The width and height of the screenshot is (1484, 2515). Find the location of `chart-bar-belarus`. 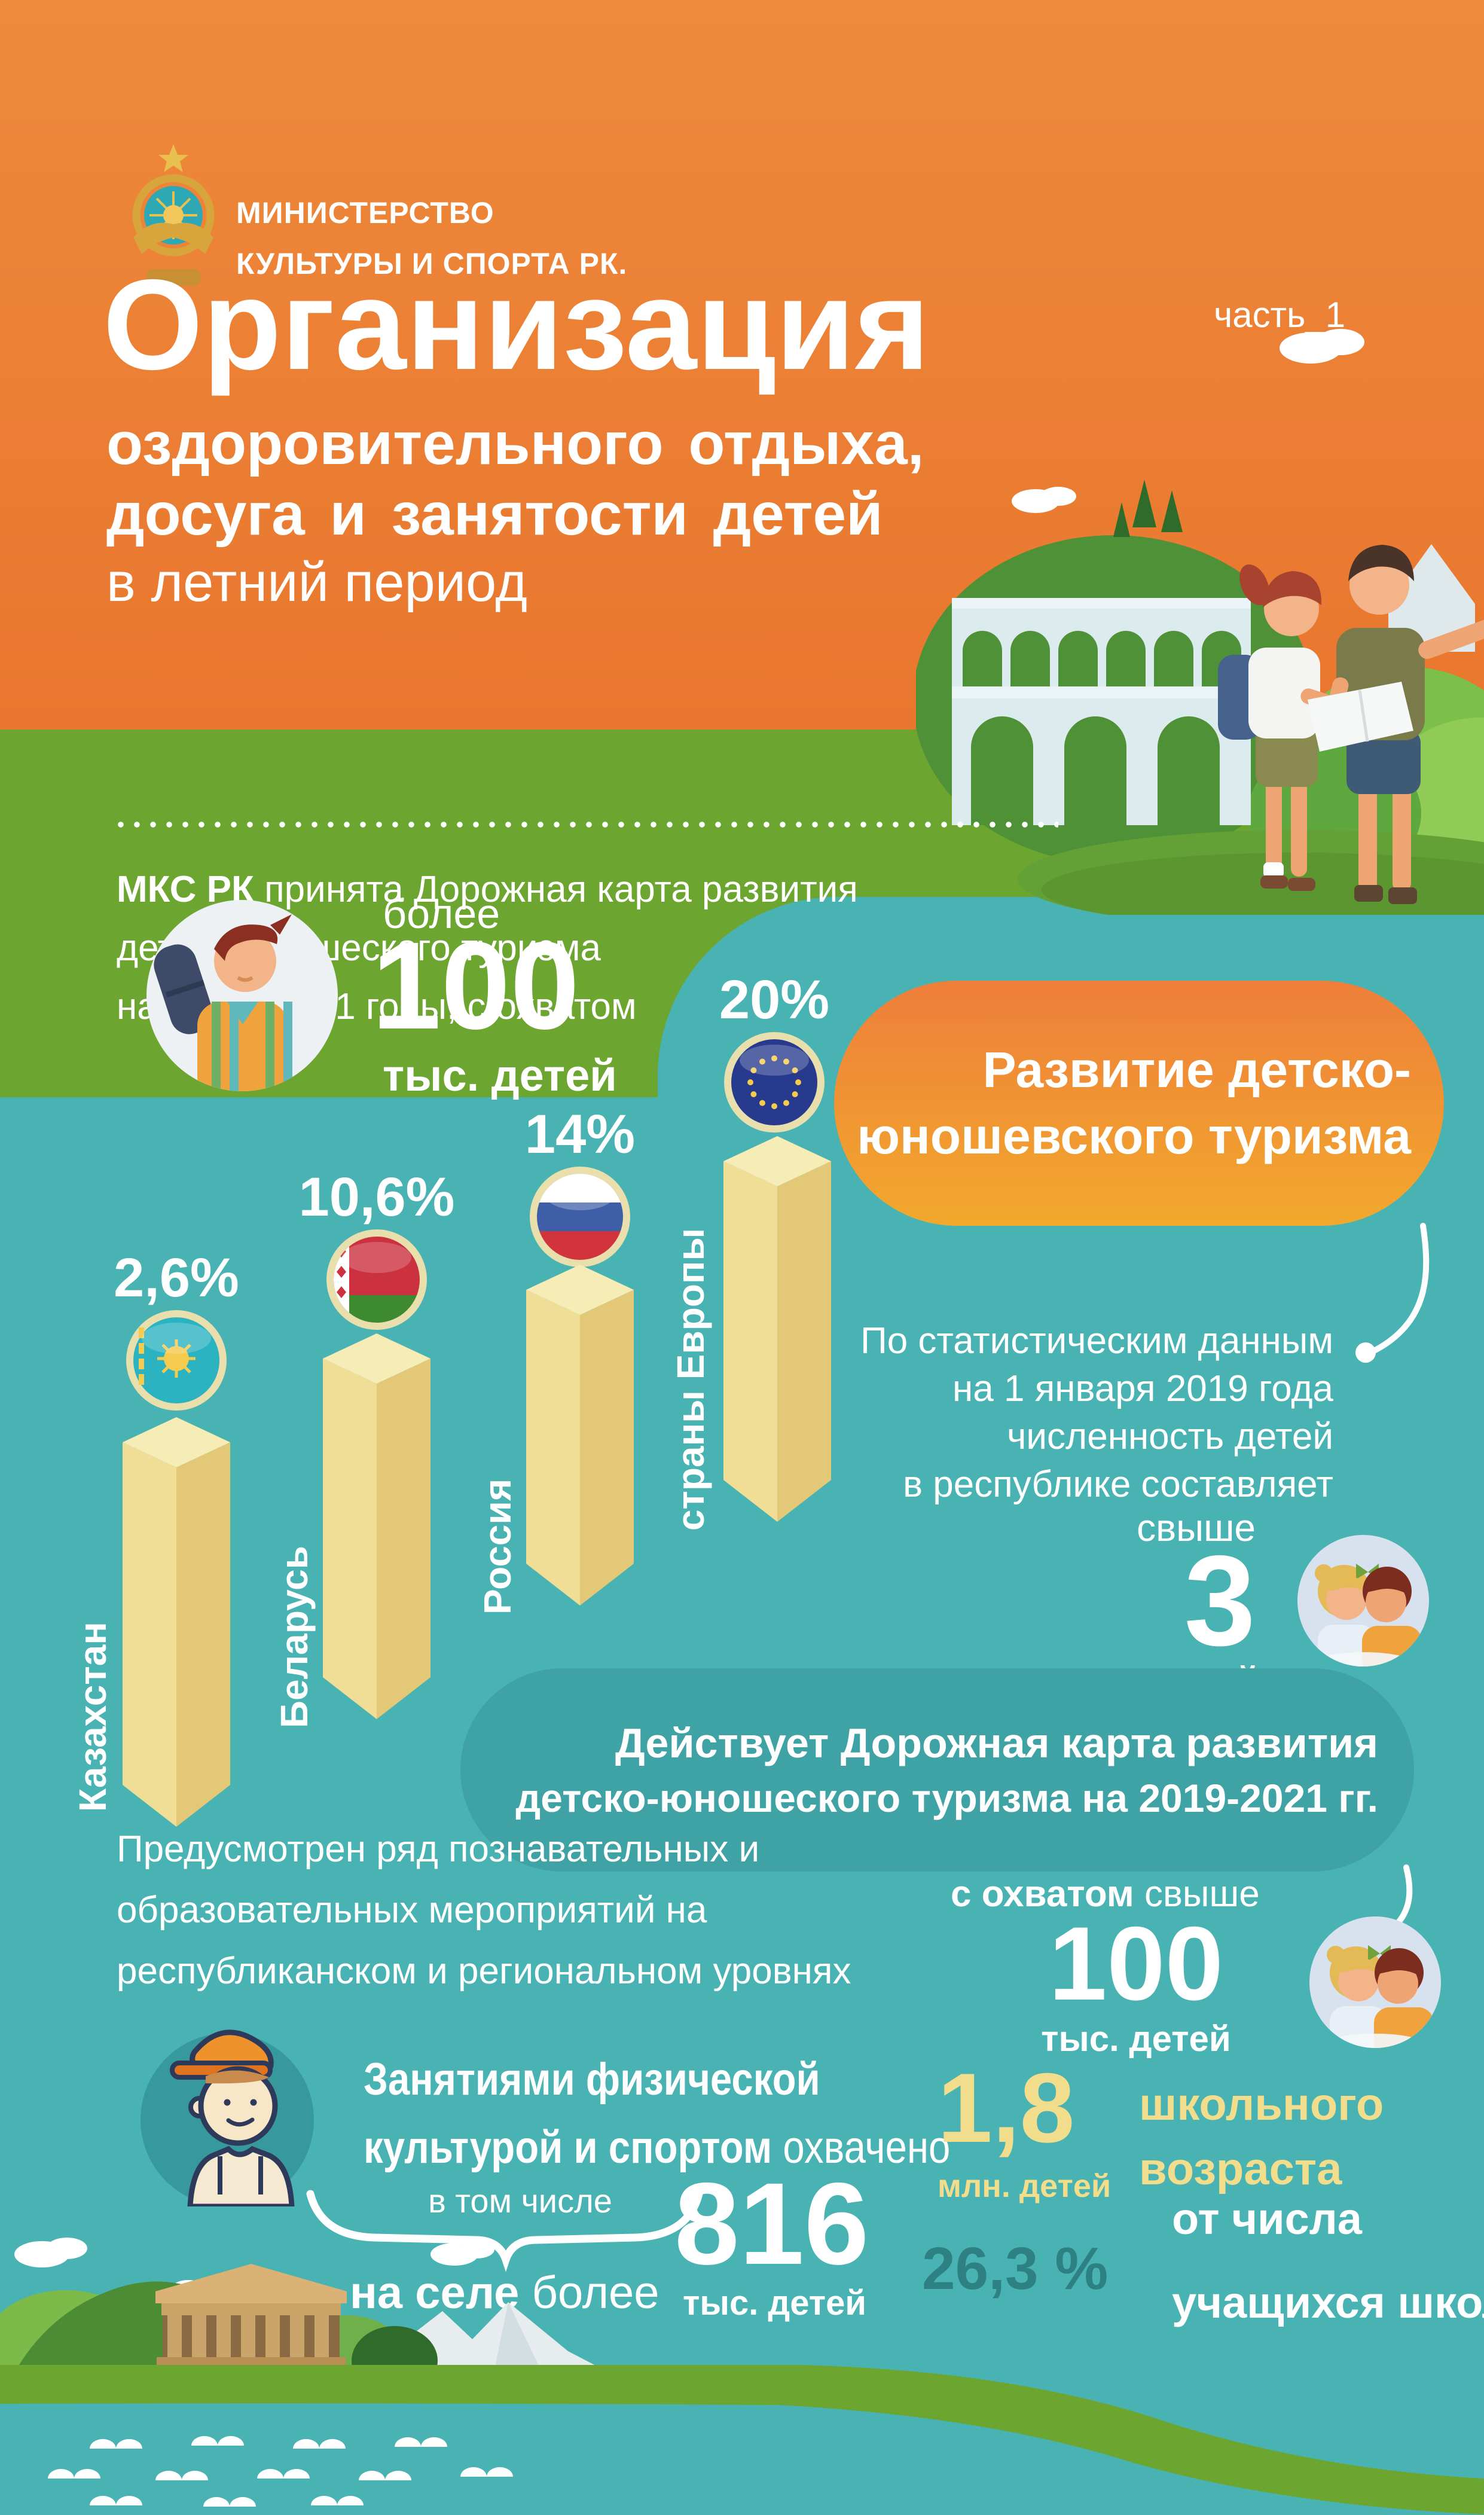

chart-bar-belarus is located at coordinates (376, 1526).